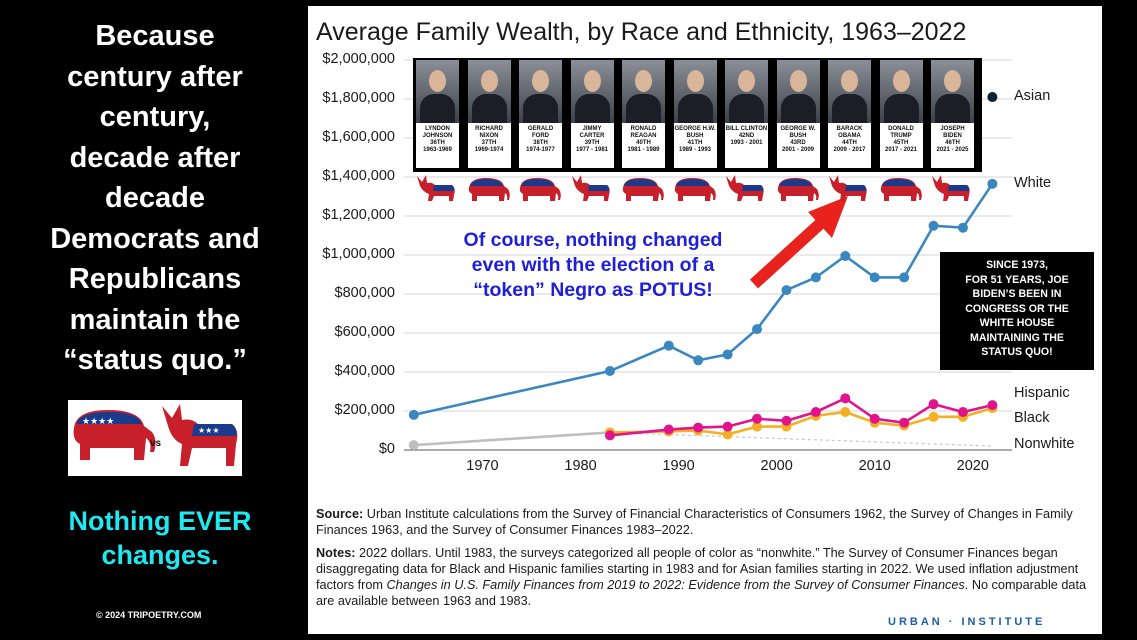 The width and height of the screenshot is (1137, 640). What do you see at coordinates (155, 279) in the screenshot?
I see `headline-line: Republicans` at bounding box center [155, 279].